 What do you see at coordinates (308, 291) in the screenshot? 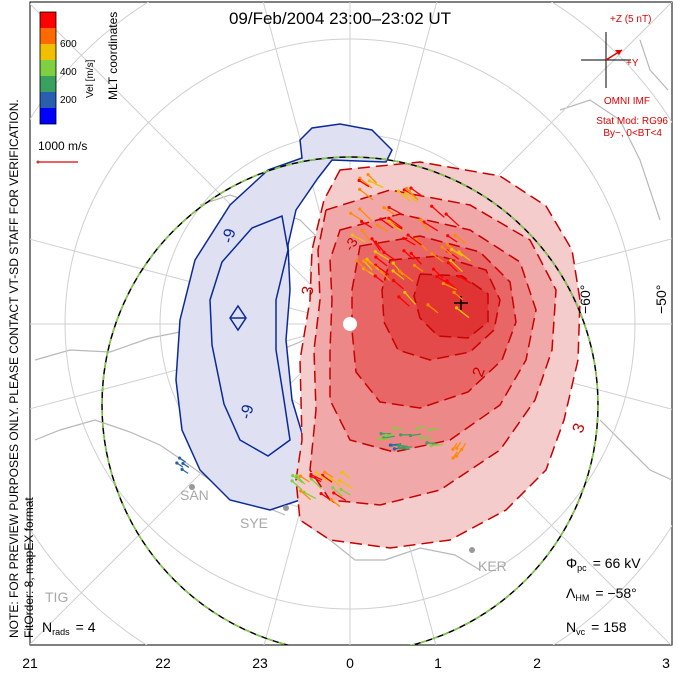
I see `contour-label-3-left: 3` at bounding box center [308, 291].